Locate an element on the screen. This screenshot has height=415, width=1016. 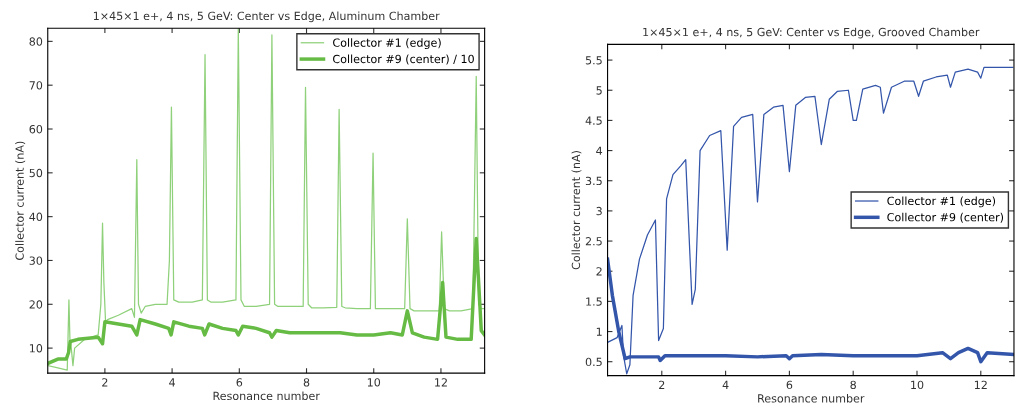
y-tick-label: 4 is located at coordinates (599, 150).